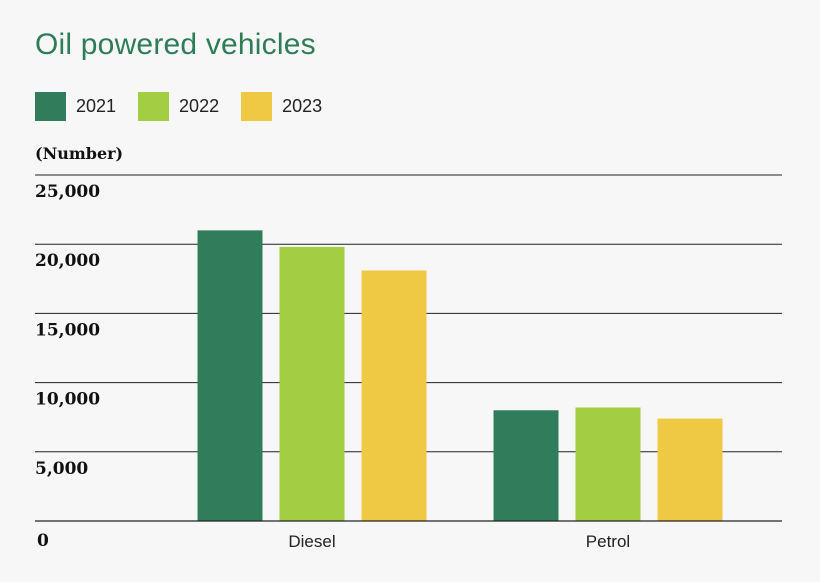  What do you see at coordinates (61, 469) in the screenshot?
I see `y-tick-label: 5,000` at bounding box center [61, 469].